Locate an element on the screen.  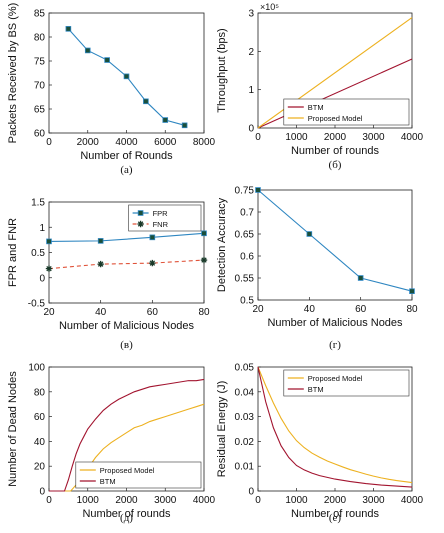
legend: BTM Proposed Model is located at coordinates (346, 112).